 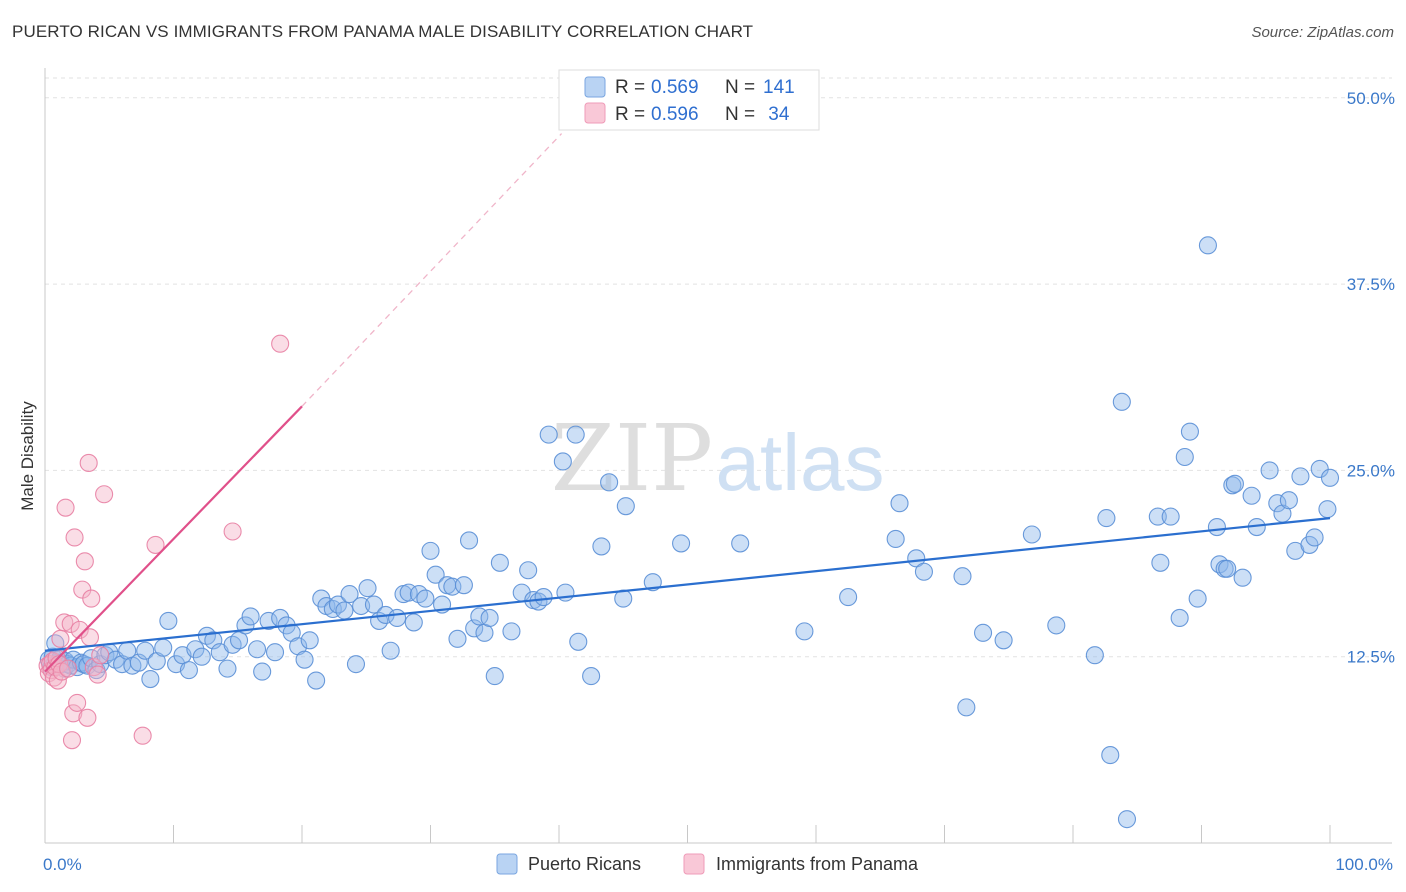 What do you see at coordinates (817, 864) in the screenshot?
I see `legend-label-panama: Immigrants from Panama` at bounding box center [817, 864].